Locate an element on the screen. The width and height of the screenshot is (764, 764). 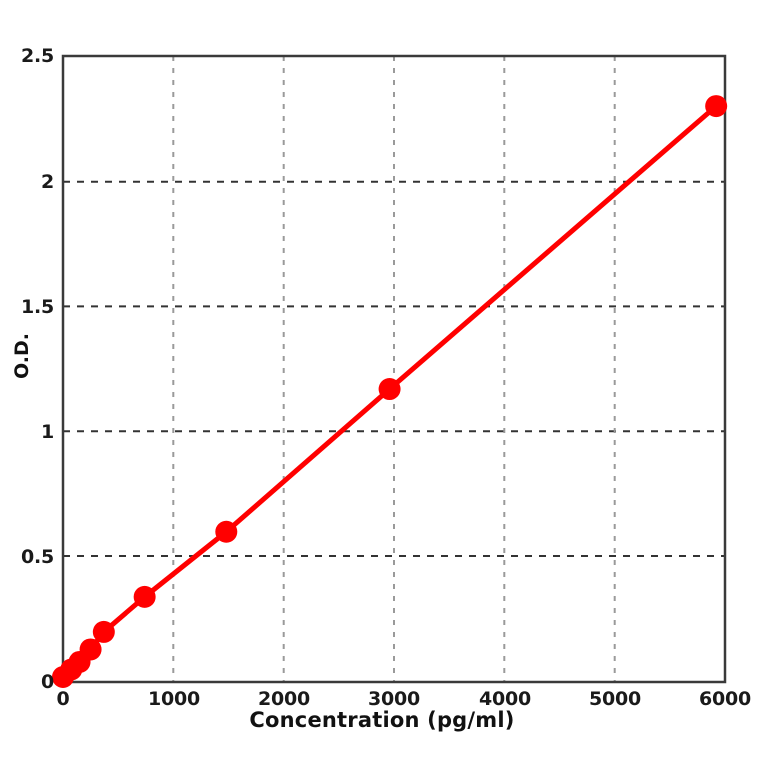
y-tick-label-0: 0 is located at coordinates (47, 682).